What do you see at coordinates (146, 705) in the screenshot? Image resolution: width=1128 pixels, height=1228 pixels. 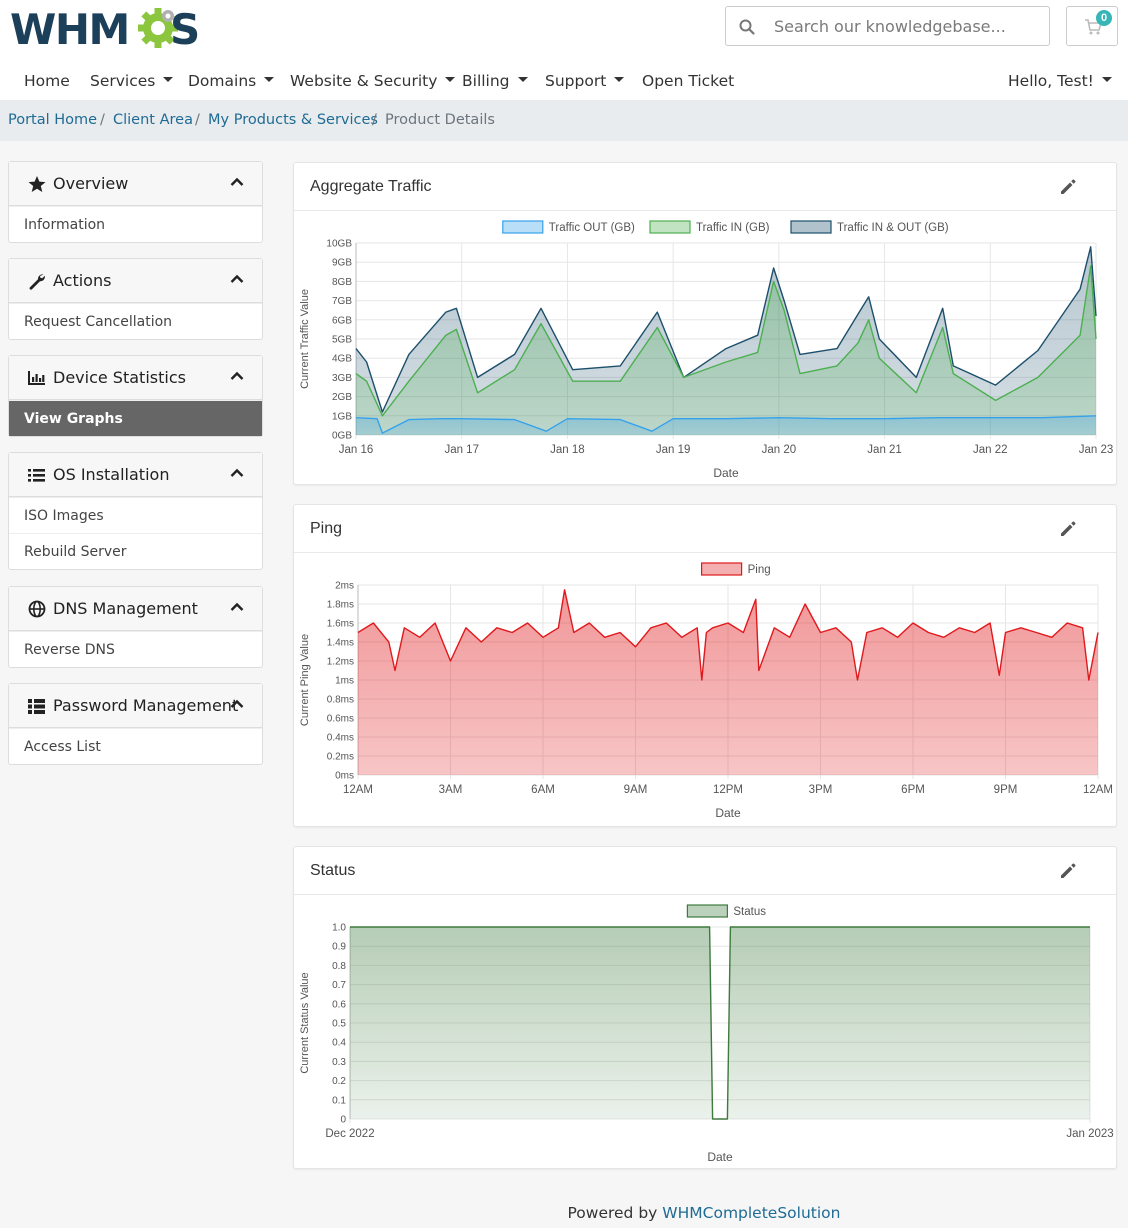 I see `panel-title: Password Management` at bounding box center [146, 705].